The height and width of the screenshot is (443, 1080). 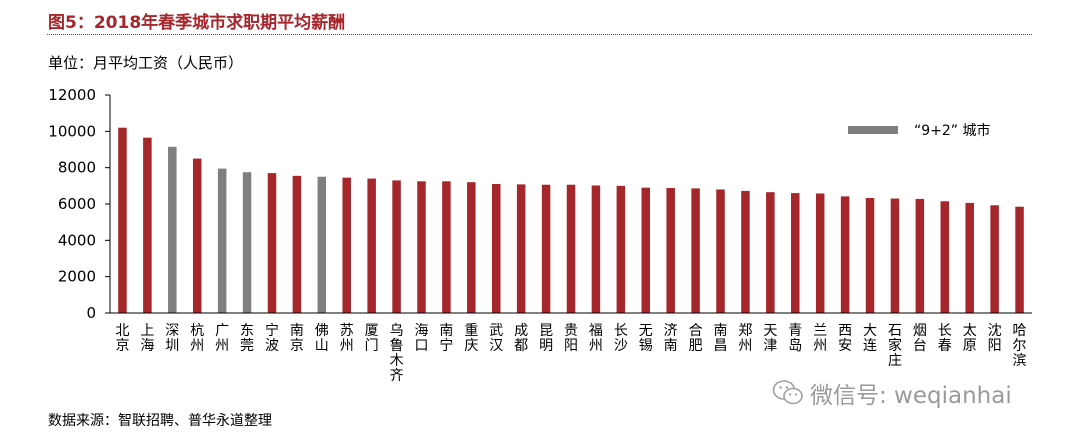 I want to click on legend-label: “9+2” 城市, so click(x=952, y=130).